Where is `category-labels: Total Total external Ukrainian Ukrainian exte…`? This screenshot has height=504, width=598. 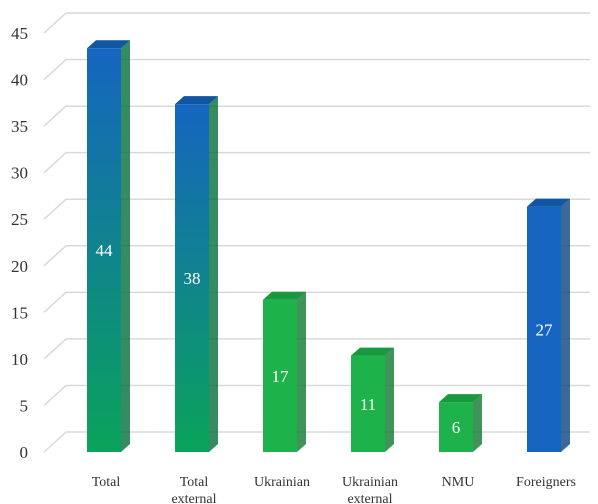
category-labels: Total Total external Ukrainian Ukrainian exte… is located at coordinates (334, 489).